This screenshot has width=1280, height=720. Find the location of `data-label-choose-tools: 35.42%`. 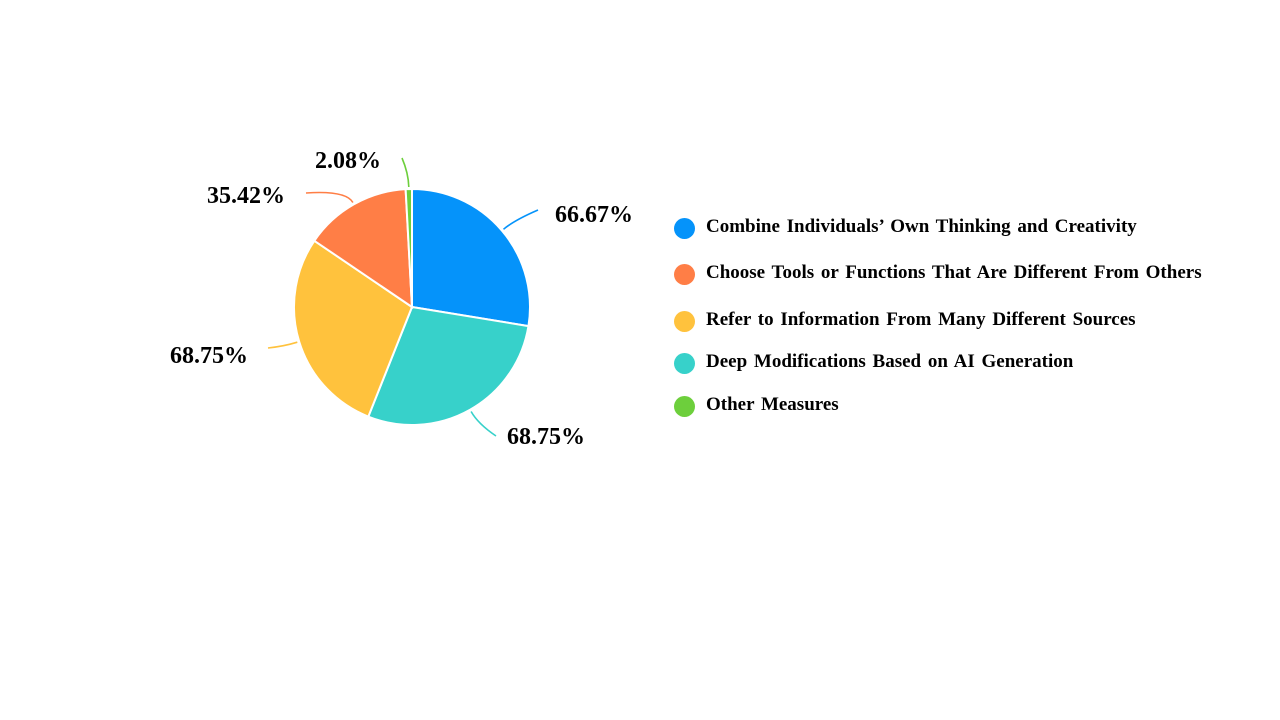

data-label-choose-tools: 35.42% is located at coordinates (246, 196).